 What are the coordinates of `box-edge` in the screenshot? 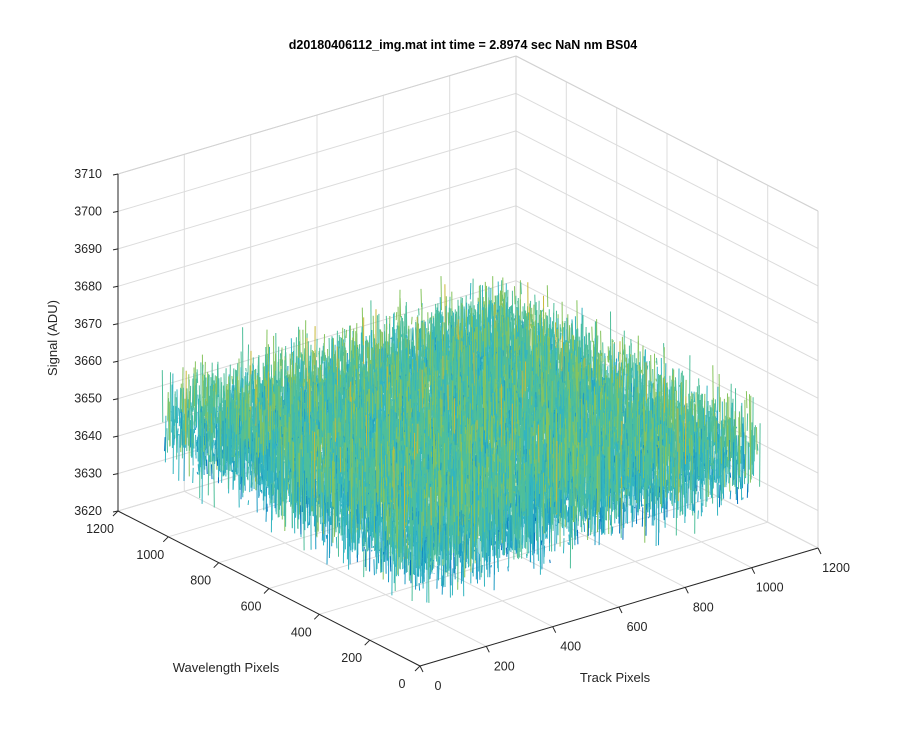 It's located at (317, 115).